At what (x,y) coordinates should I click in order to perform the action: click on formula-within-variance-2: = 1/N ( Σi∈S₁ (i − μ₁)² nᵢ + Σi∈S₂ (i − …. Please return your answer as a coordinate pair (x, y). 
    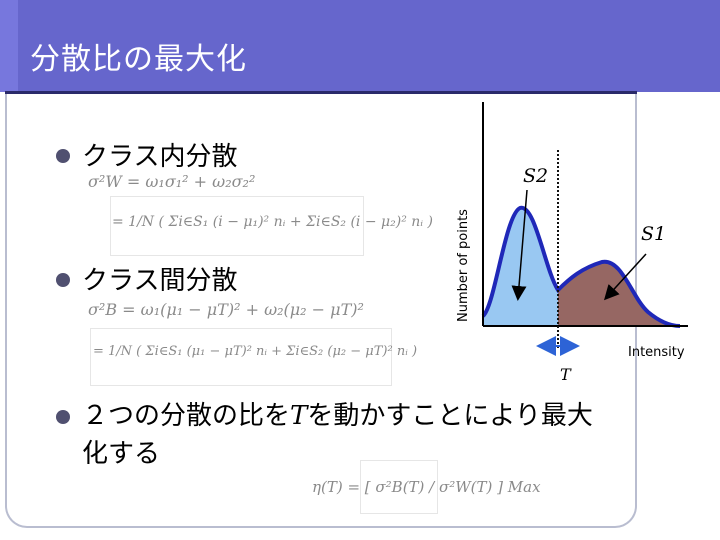
    Looking at the image, I should click on (273, 222).